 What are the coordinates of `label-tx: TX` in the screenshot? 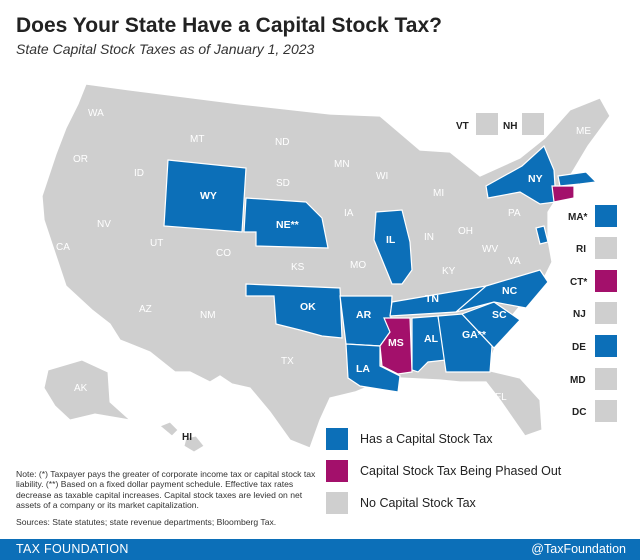 It's located at (287, 361).